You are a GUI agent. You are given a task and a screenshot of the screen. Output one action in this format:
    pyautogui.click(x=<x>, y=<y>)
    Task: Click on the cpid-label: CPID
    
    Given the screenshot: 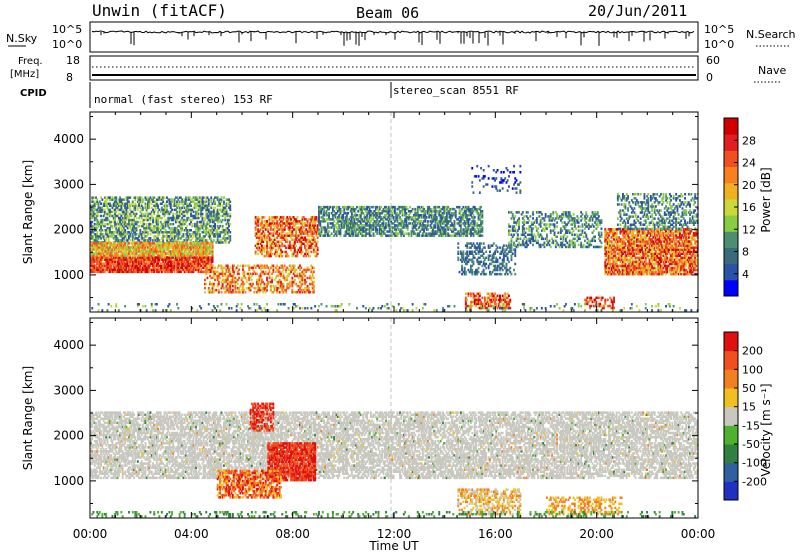 What is the action you would take?
    pyautogui.click(x=33, y=93)
    